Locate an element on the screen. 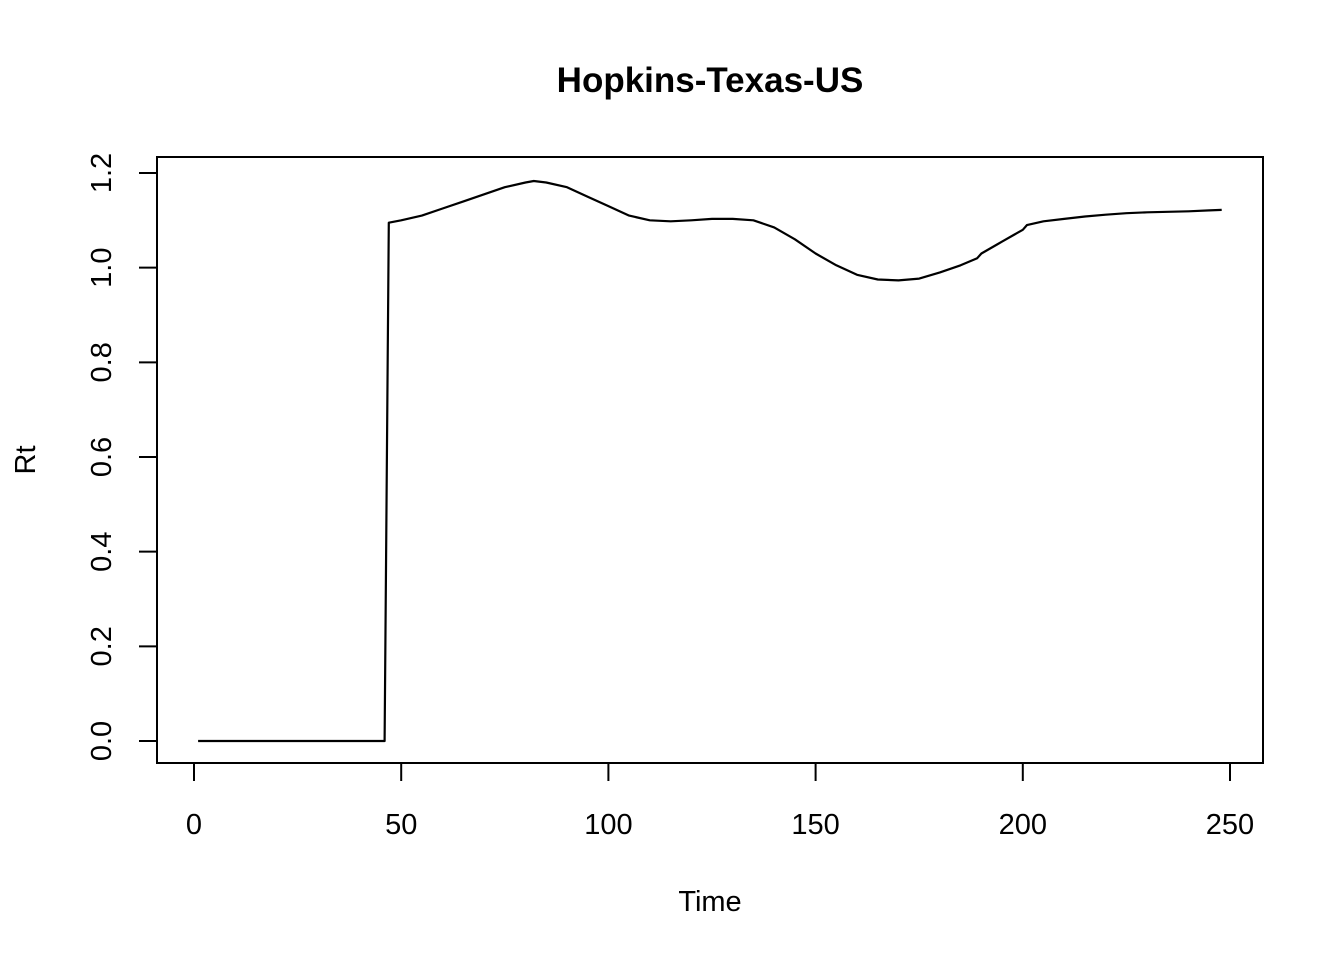 The image size is (1344, 960). y-tick-label: 0.2 is located at coordinates (102, 646).